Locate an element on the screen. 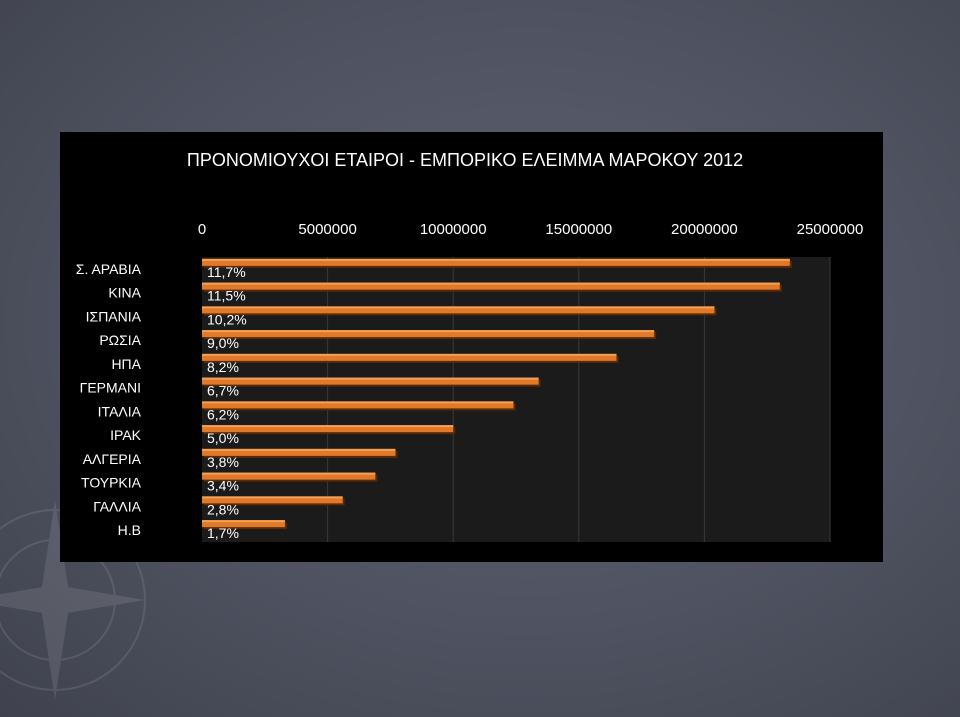 The image size is (960, 717). data-label: 6,2% is located at coordinates (223, 414).